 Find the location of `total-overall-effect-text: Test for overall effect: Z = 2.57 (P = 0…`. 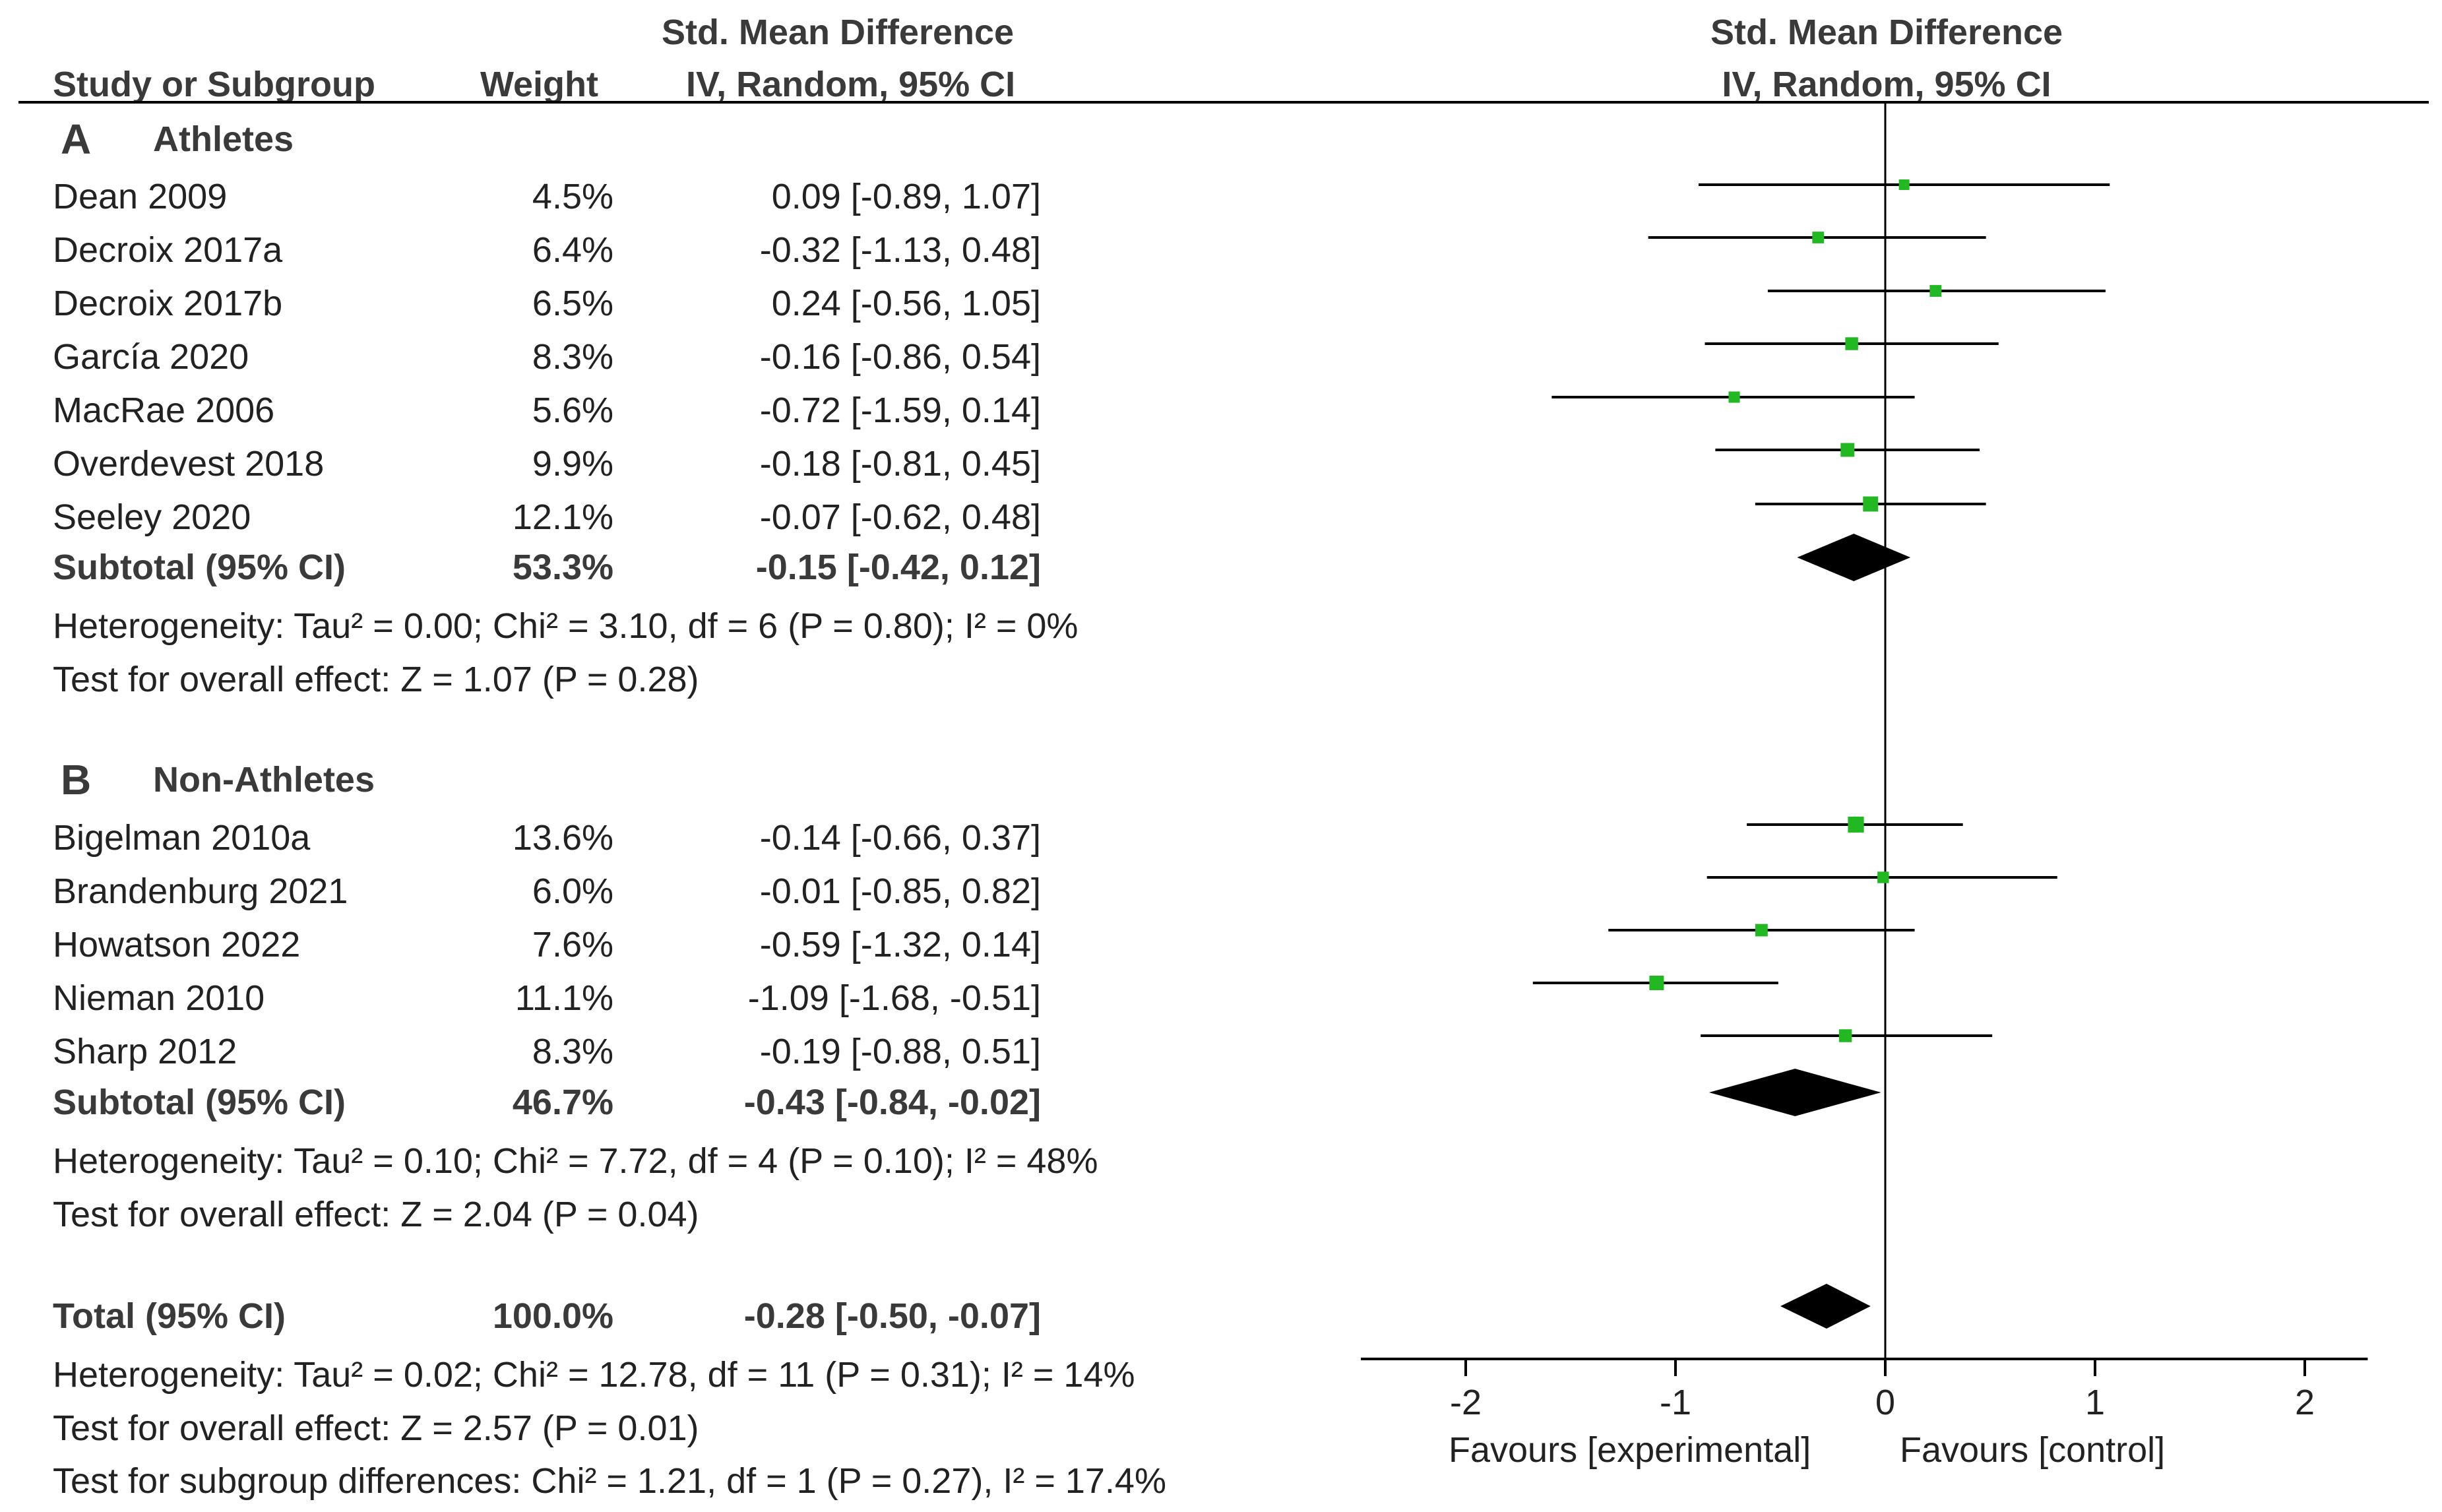

total-overall-effect-text: Test for overall effect: Z = 2.57 (P = 0… is located at coordinates (376, 1428).